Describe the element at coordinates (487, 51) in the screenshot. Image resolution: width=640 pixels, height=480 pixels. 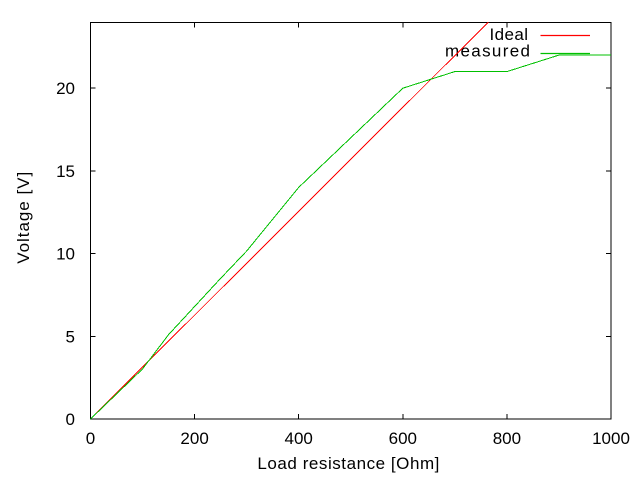
I see `svg-text: measured` at that location.